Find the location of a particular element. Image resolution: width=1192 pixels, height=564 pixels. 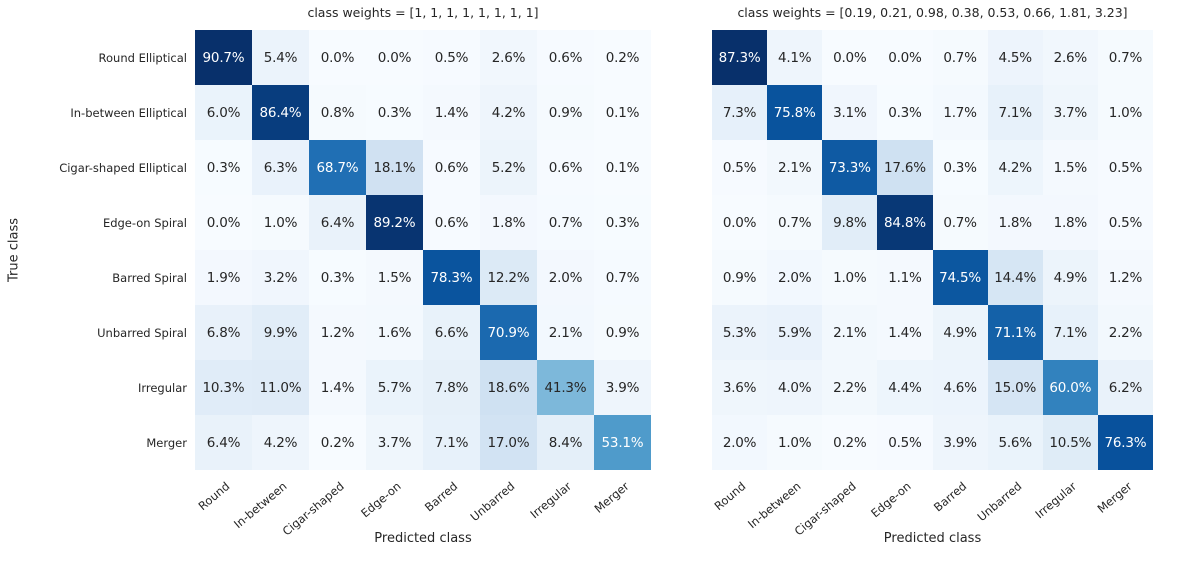

heatmap-cell: 86.4% is located at coordinates (280, 112).